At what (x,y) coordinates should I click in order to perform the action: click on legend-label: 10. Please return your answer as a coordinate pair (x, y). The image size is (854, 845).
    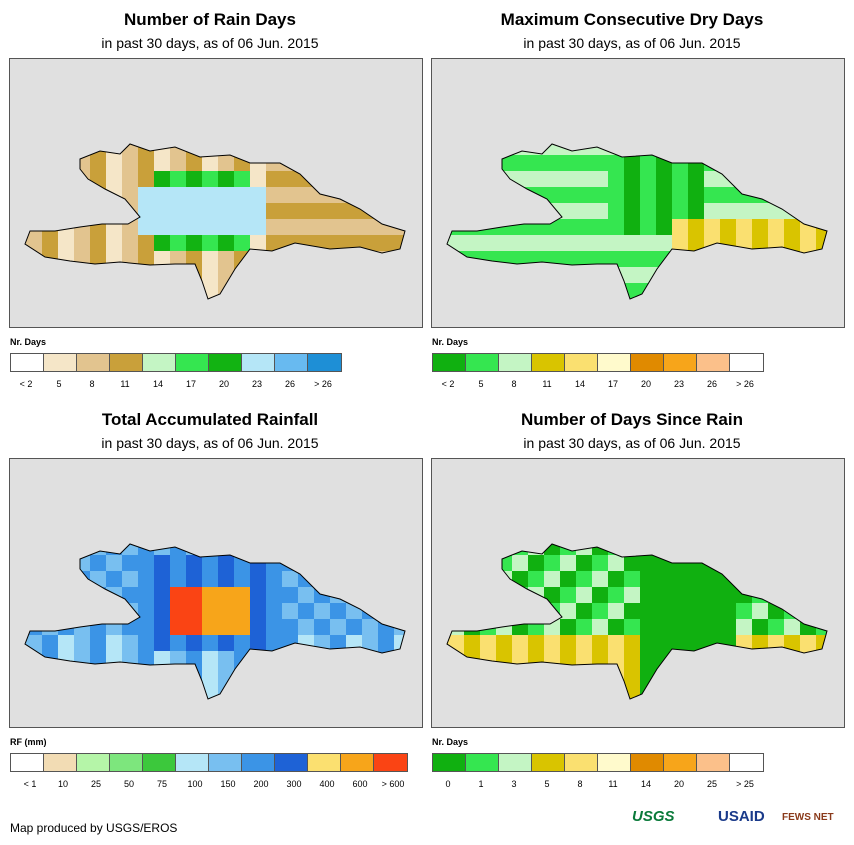
    Looking at the image, I should click on (63, 784).